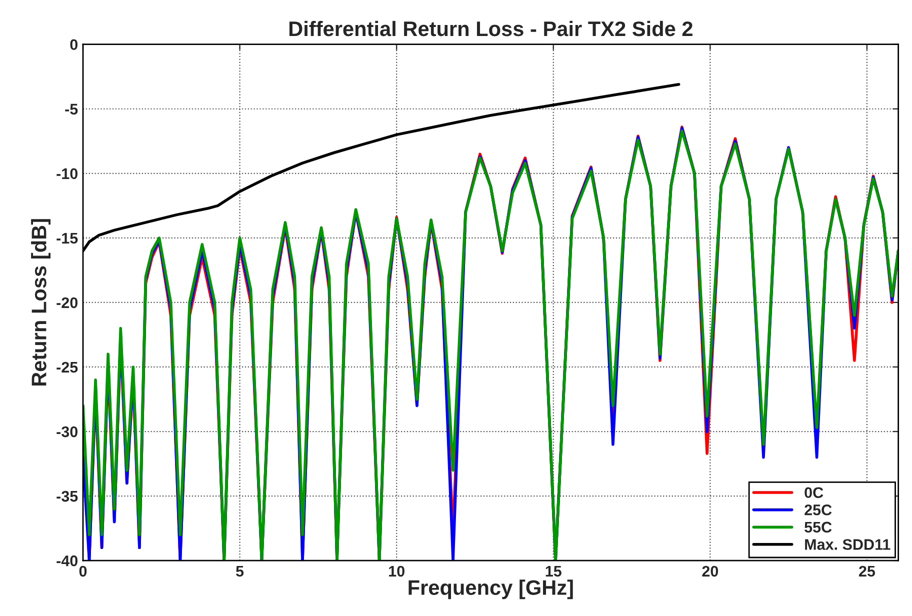 This screenshot has height=616, width=912. I want to click on x-tick-label: 5, so click(240, 571).